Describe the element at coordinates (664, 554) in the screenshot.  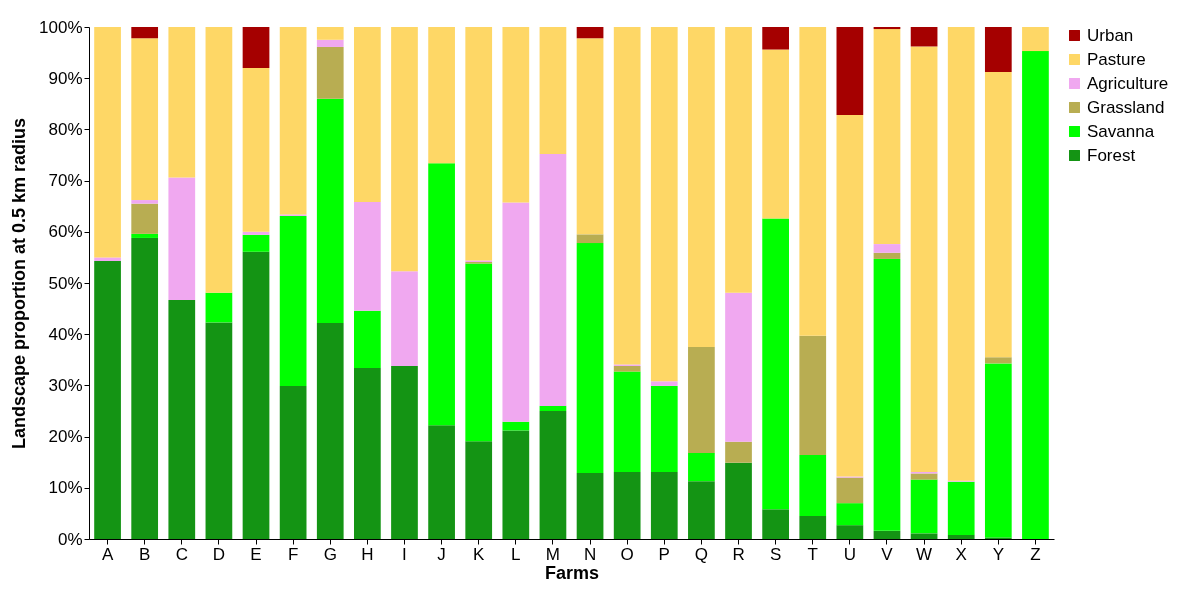
I see `x-tick-label: P` at that location.